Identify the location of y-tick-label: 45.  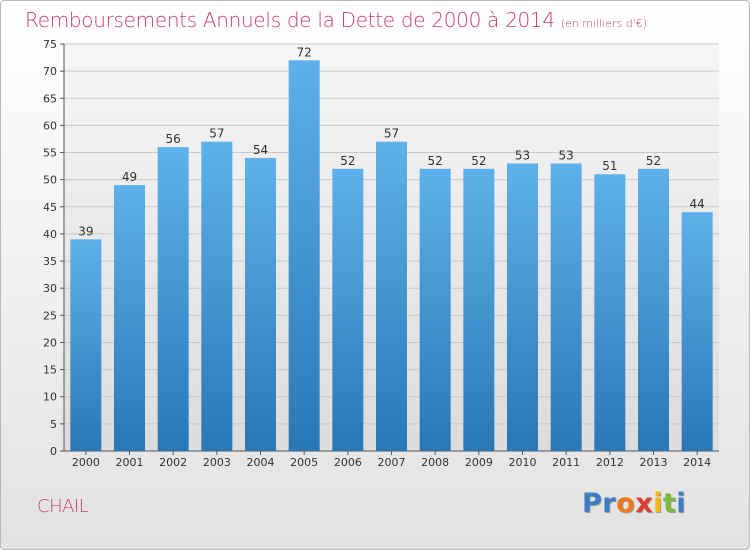
(50, 207).